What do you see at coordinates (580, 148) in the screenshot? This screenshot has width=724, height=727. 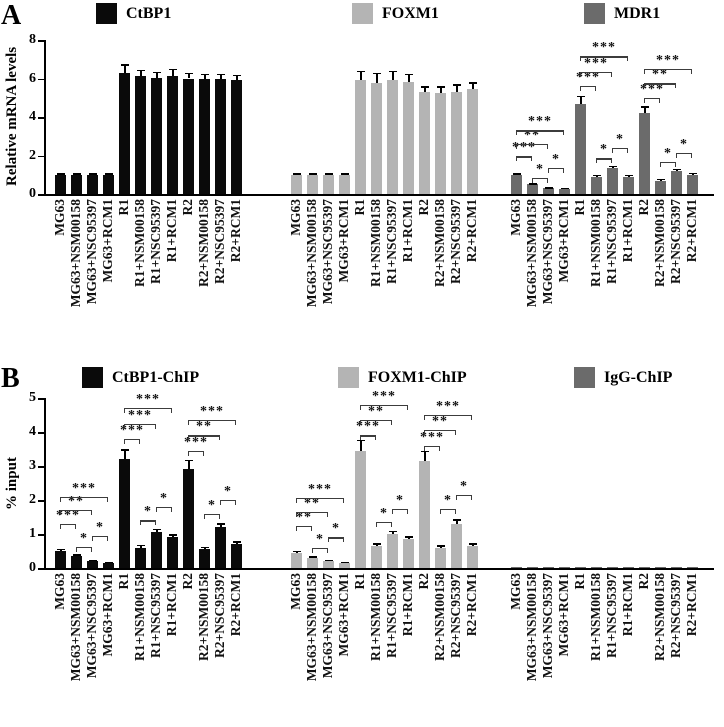 I see `bar-mdr1-r1` at bounding box center [580, 148].